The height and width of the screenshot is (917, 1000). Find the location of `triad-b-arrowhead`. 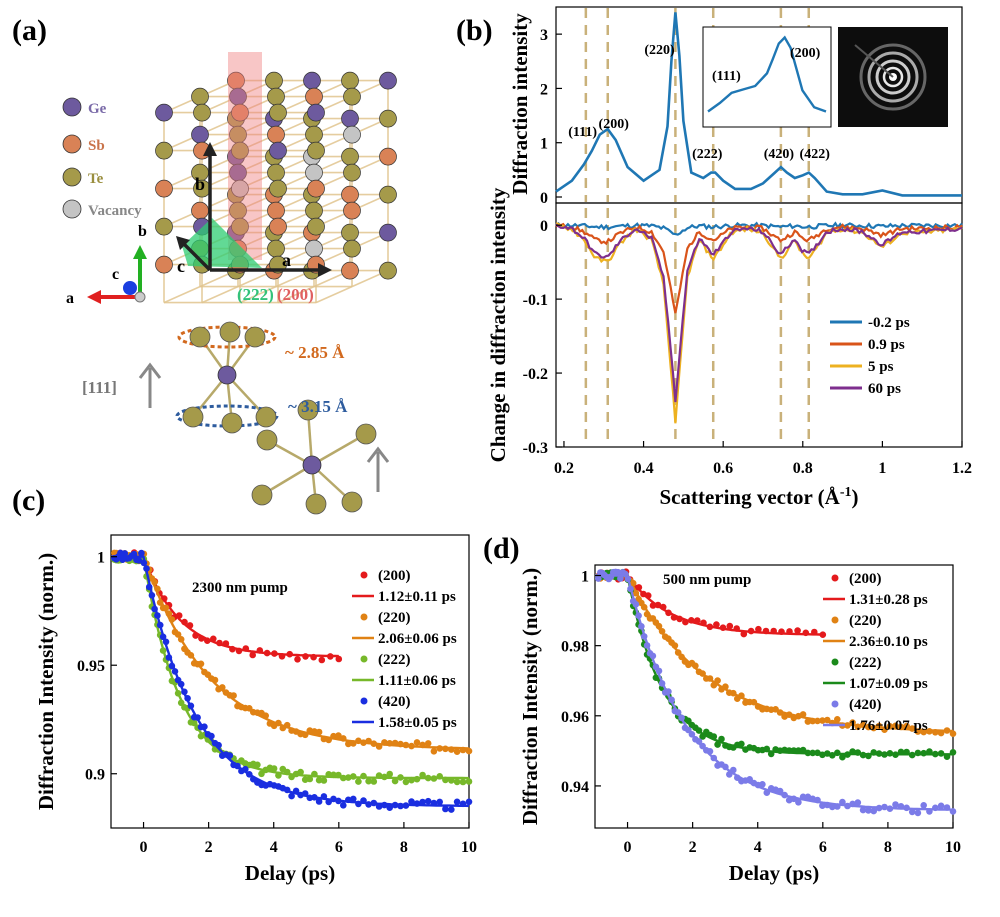

triad-b-arrowhead is located at coordinates (140, 252).